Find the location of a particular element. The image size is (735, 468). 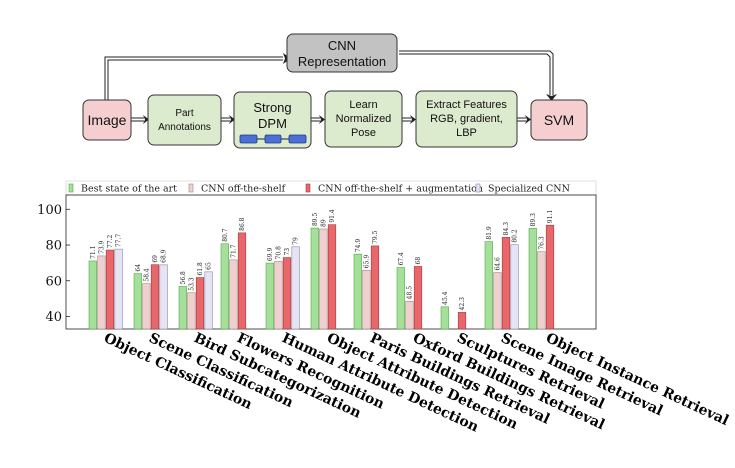

cnn-box-line-2: Representation is located at coordinates (342, 61).